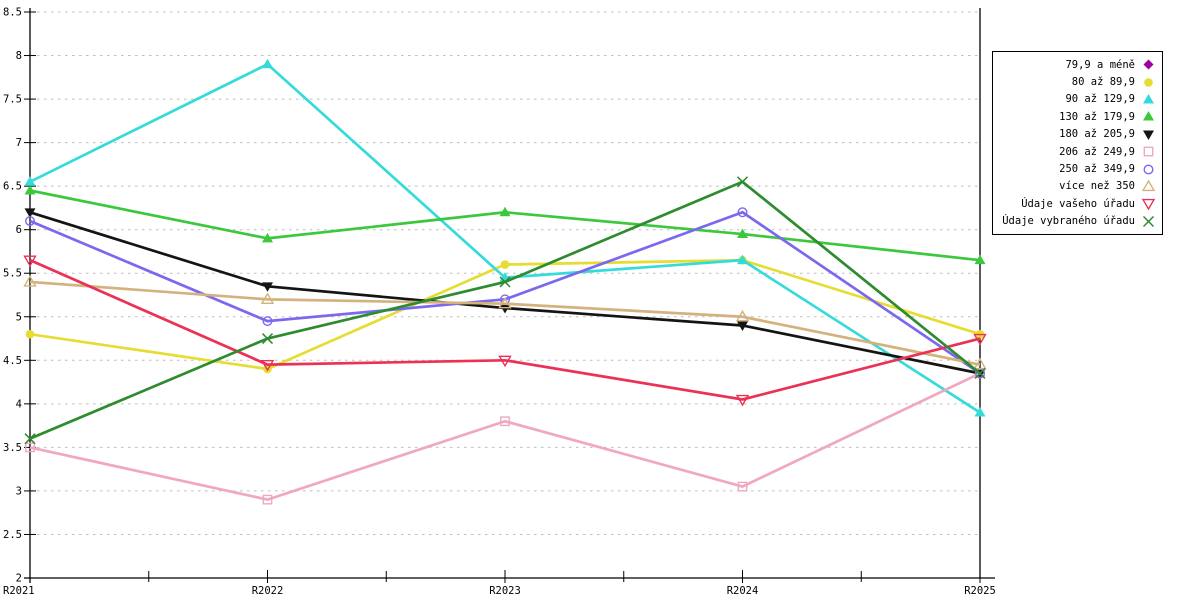 Image resolution: width=1200 pixels, height=600 pixels. I want to click on legend-item: Údaje vybraného úřadu, so click(1079, 221).